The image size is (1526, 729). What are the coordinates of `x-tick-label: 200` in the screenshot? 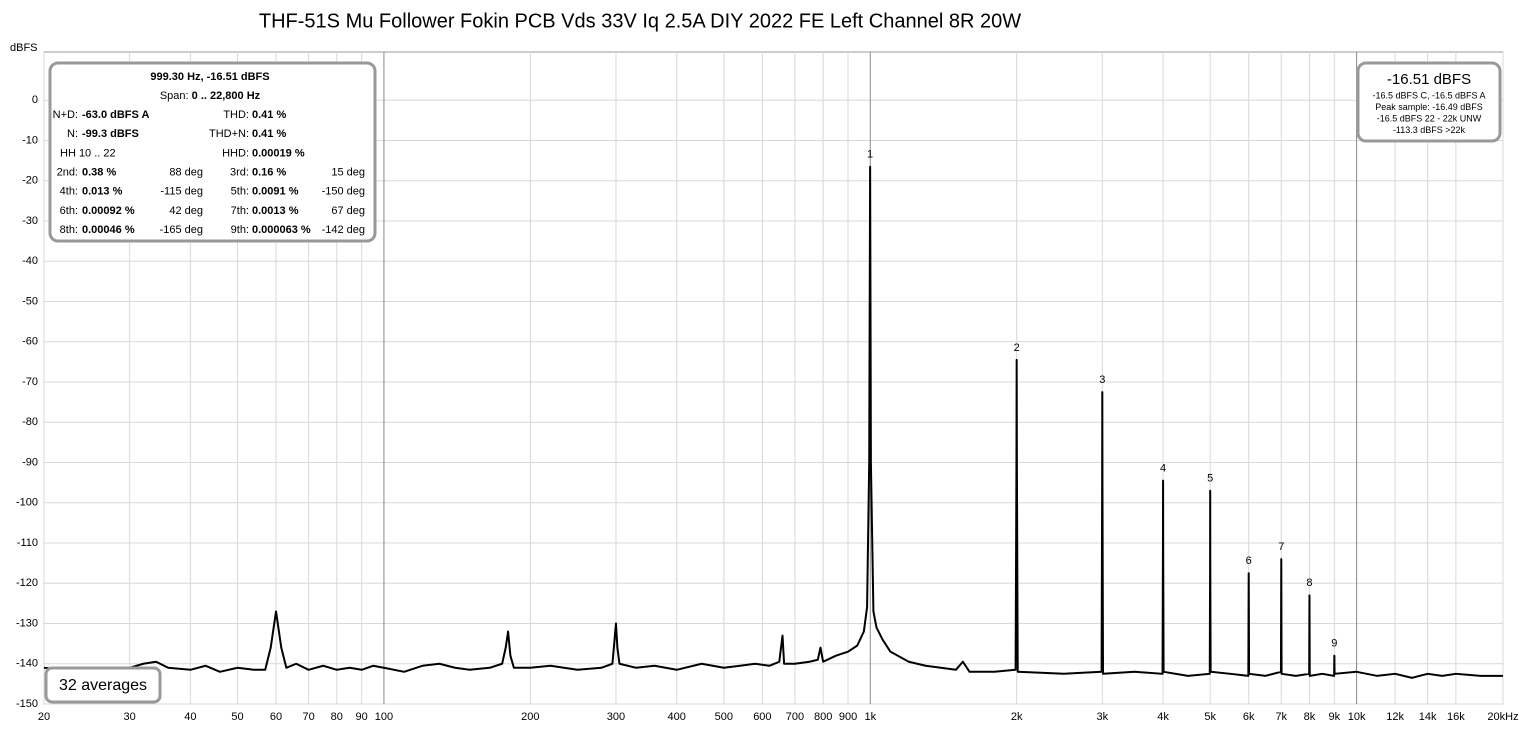 It's located at (530, 717).